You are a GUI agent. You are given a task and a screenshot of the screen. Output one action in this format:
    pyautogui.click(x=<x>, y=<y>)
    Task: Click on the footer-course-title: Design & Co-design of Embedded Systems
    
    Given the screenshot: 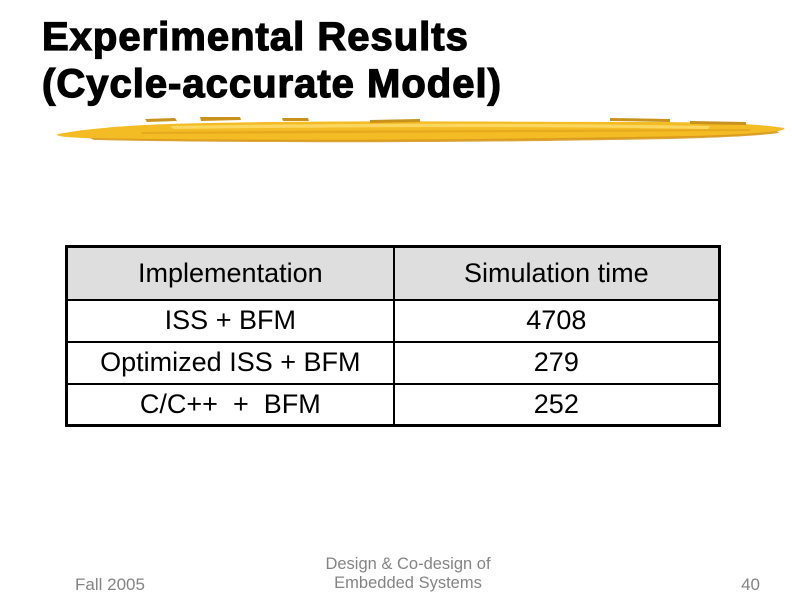 What is the action you would take?
    pyautogui.click(x=408, y=574)
    